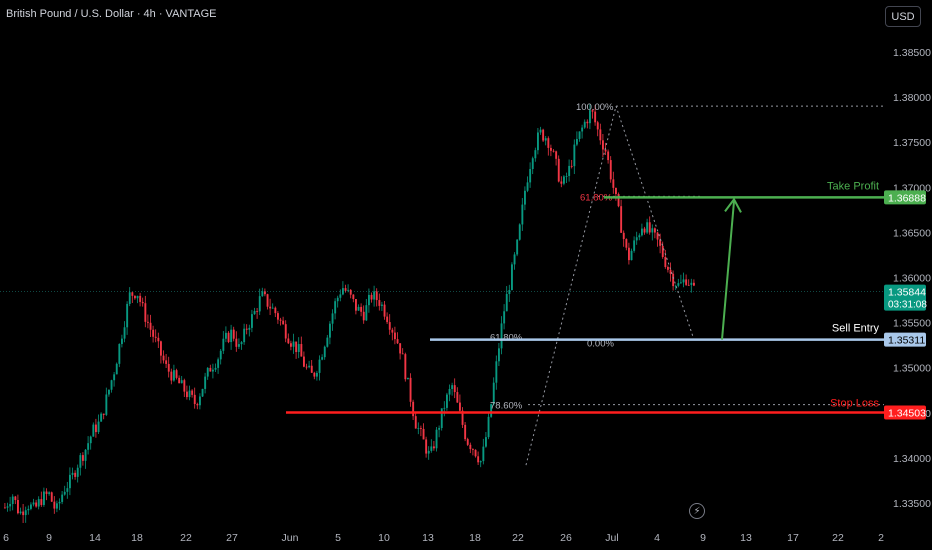 The image size is (932, 550). I want to click on last-price-badge-countdown: 03:31:08, so click(907, 305).